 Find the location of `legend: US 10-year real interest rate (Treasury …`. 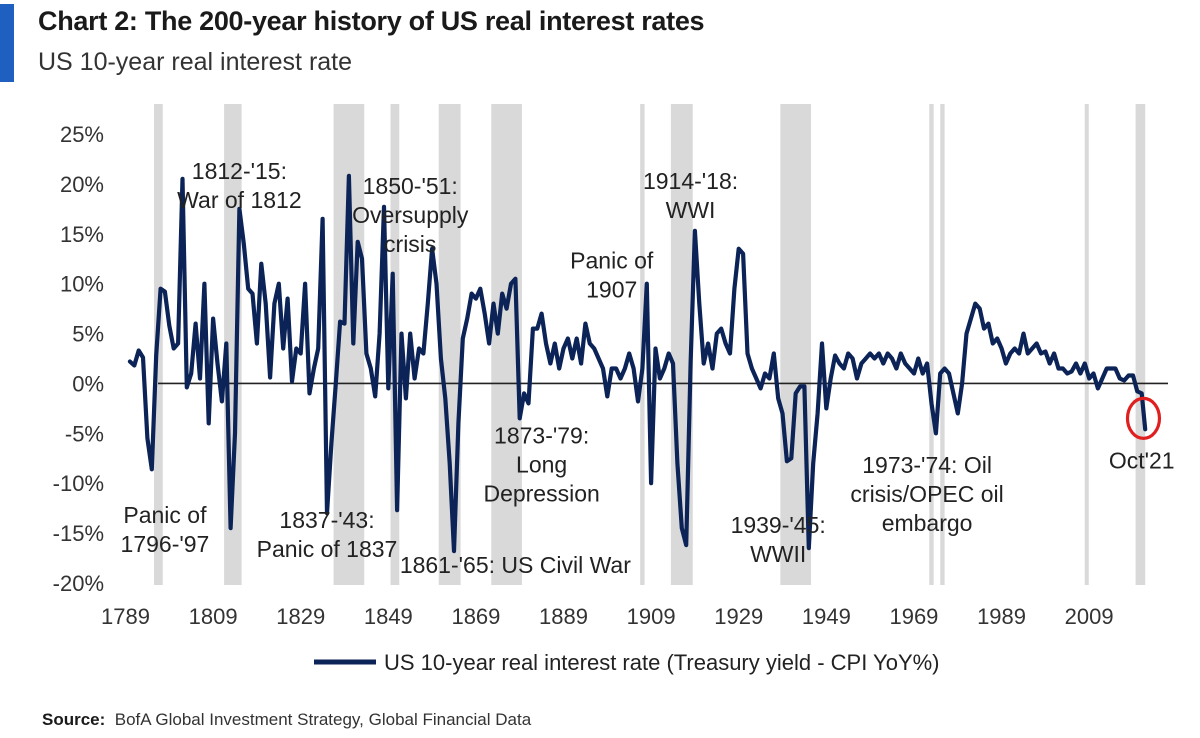

legend: US 10-year real interest rate (Treasury … is located at coordinates (627, 662).